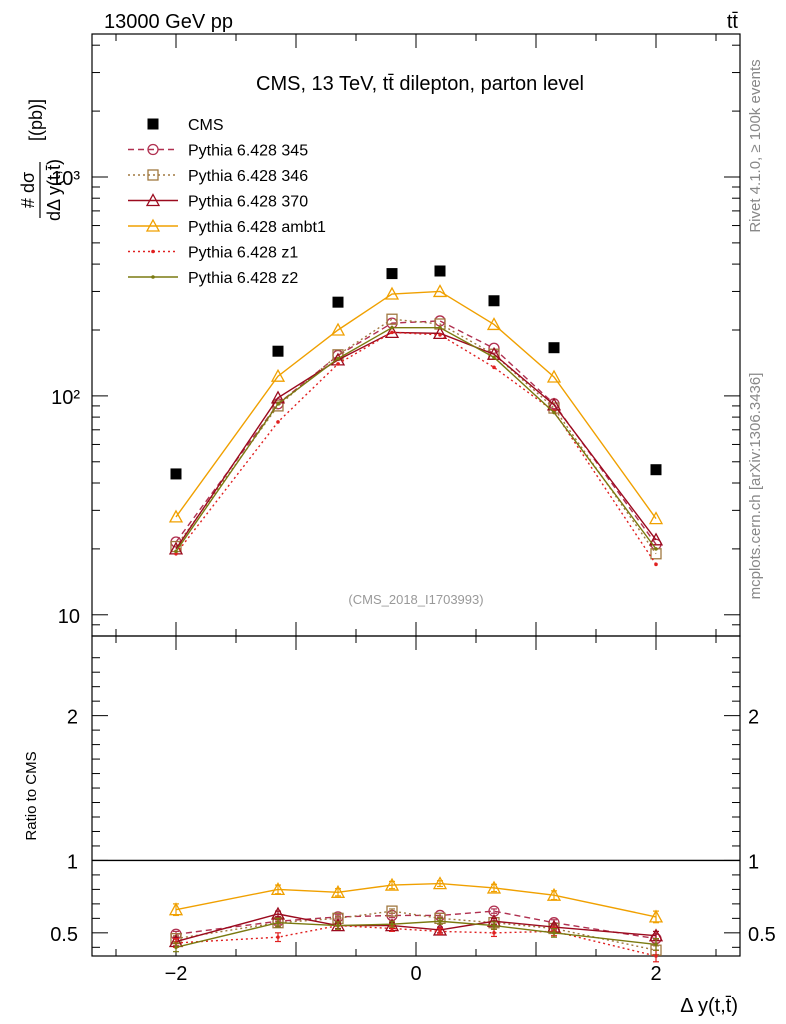 The image size is (786, 1024). I want to click on legend-label: Pythia 6.428 370, so click(248, 202).